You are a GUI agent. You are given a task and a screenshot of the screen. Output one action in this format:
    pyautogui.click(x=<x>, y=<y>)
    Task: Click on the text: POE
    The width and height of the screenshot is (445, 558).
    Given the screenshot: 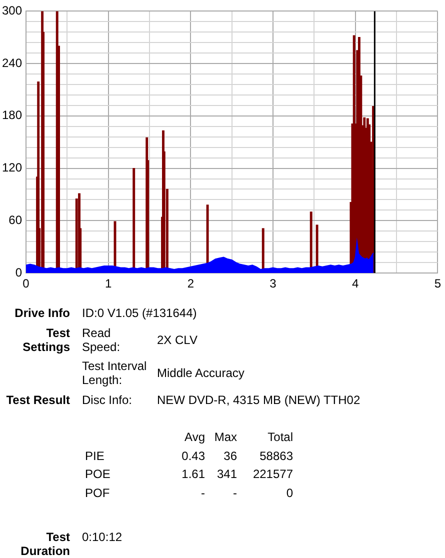 What is the action you would take?
    pyautogui.click(x=97, y=474)
    